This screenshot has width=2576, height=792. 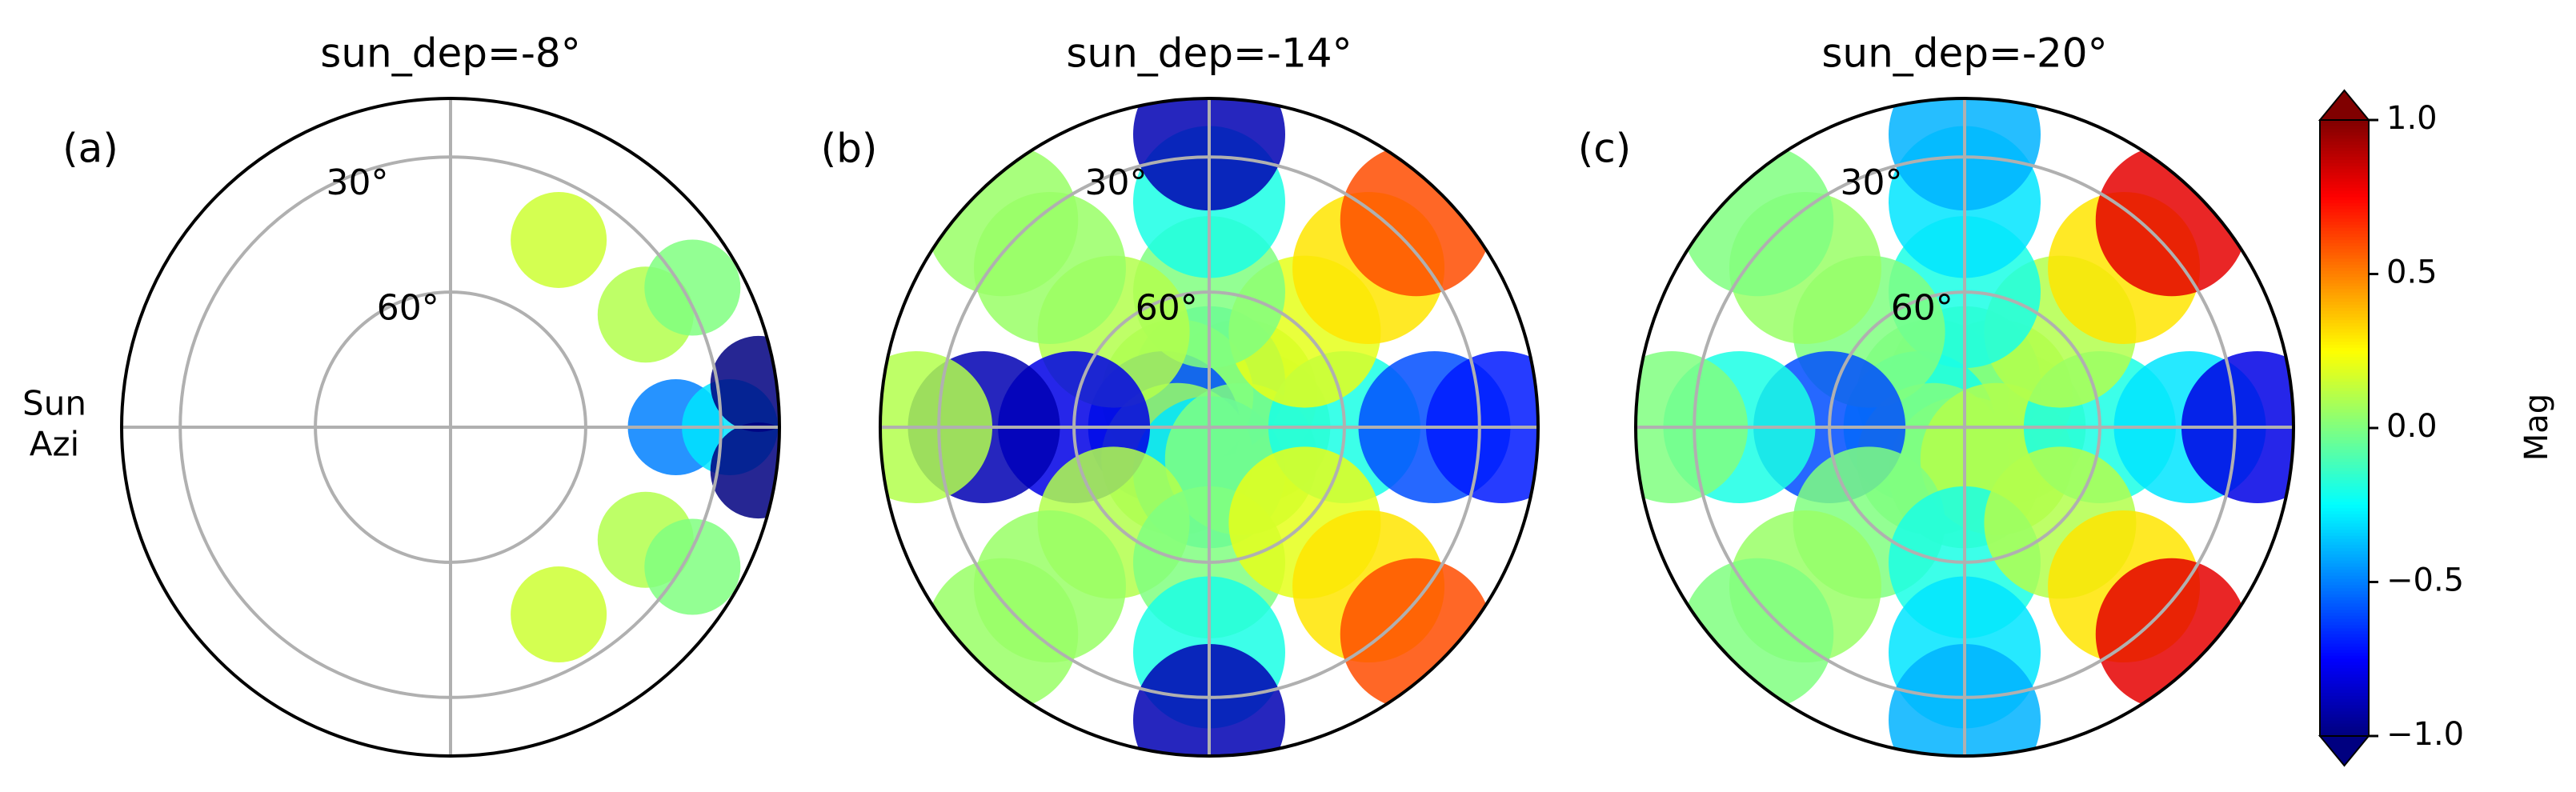 I want to click on colorbar-extend-max, so click(x=2344, y=105).